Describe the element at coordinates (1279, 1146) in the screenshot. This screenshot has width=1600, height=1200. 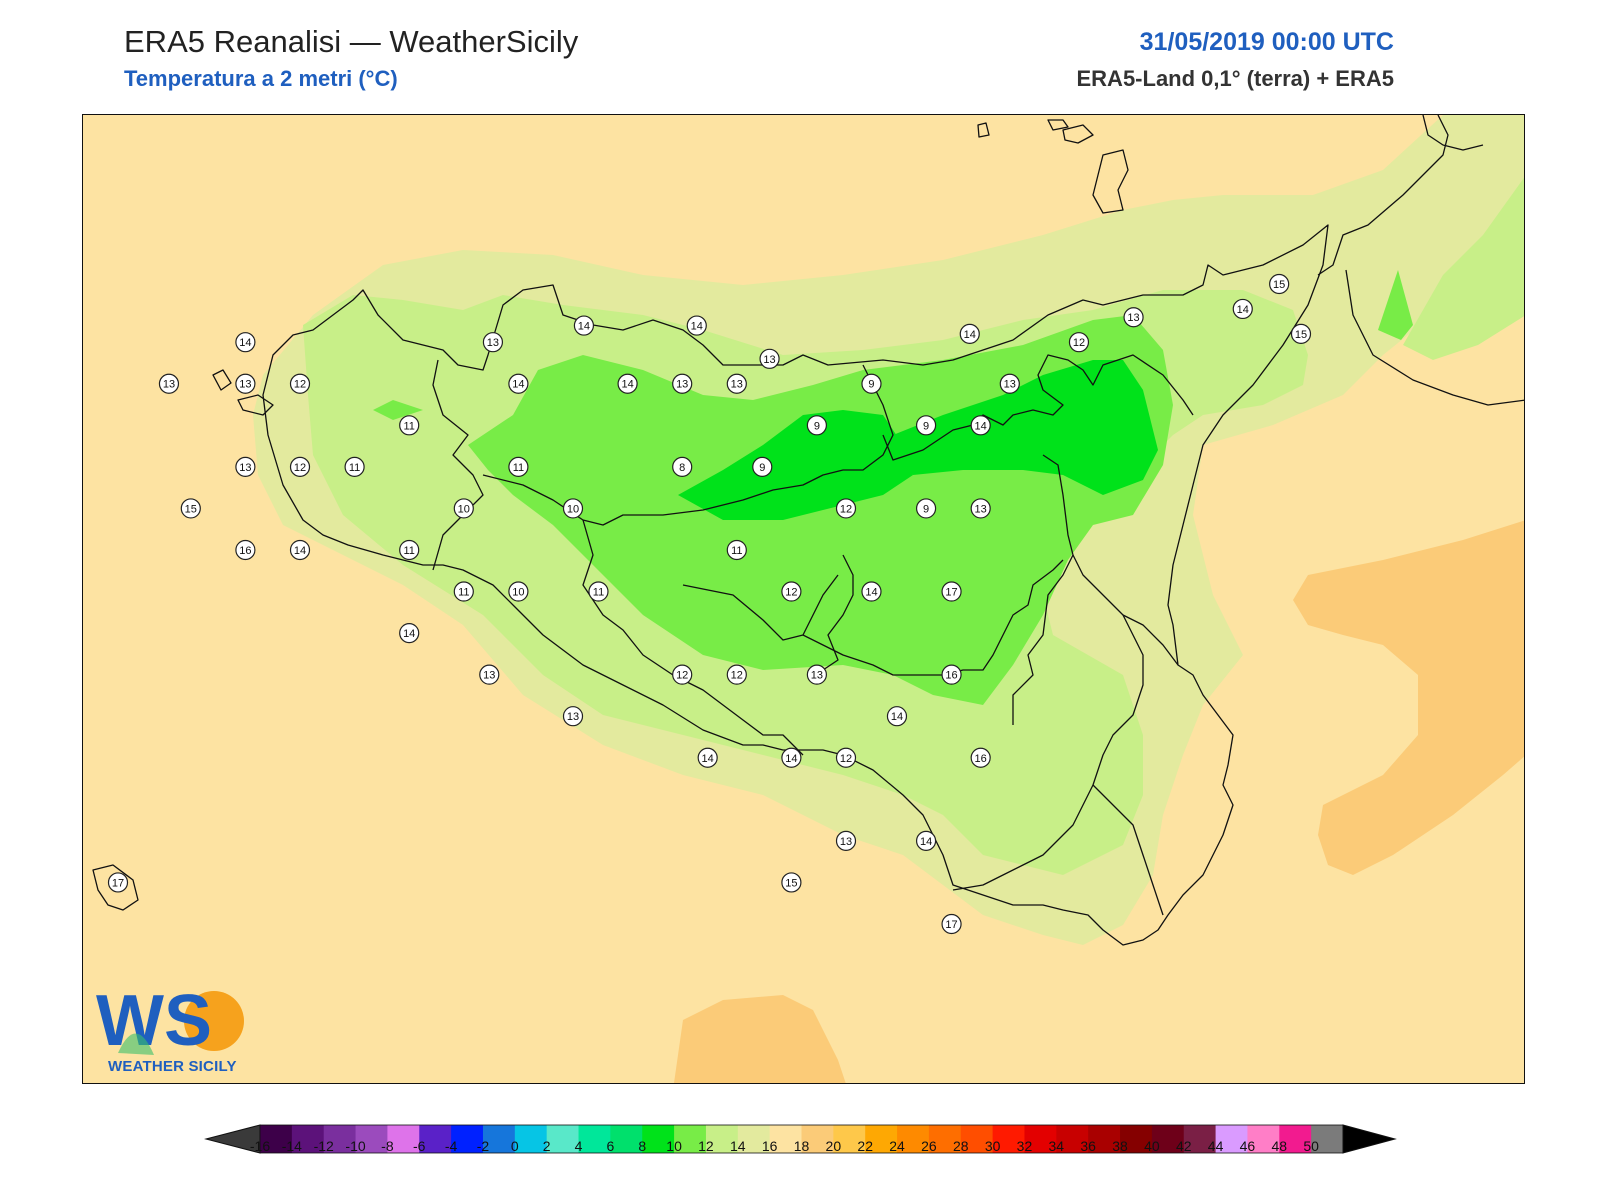
I see `colorbar-tick-label: 48` at that location.